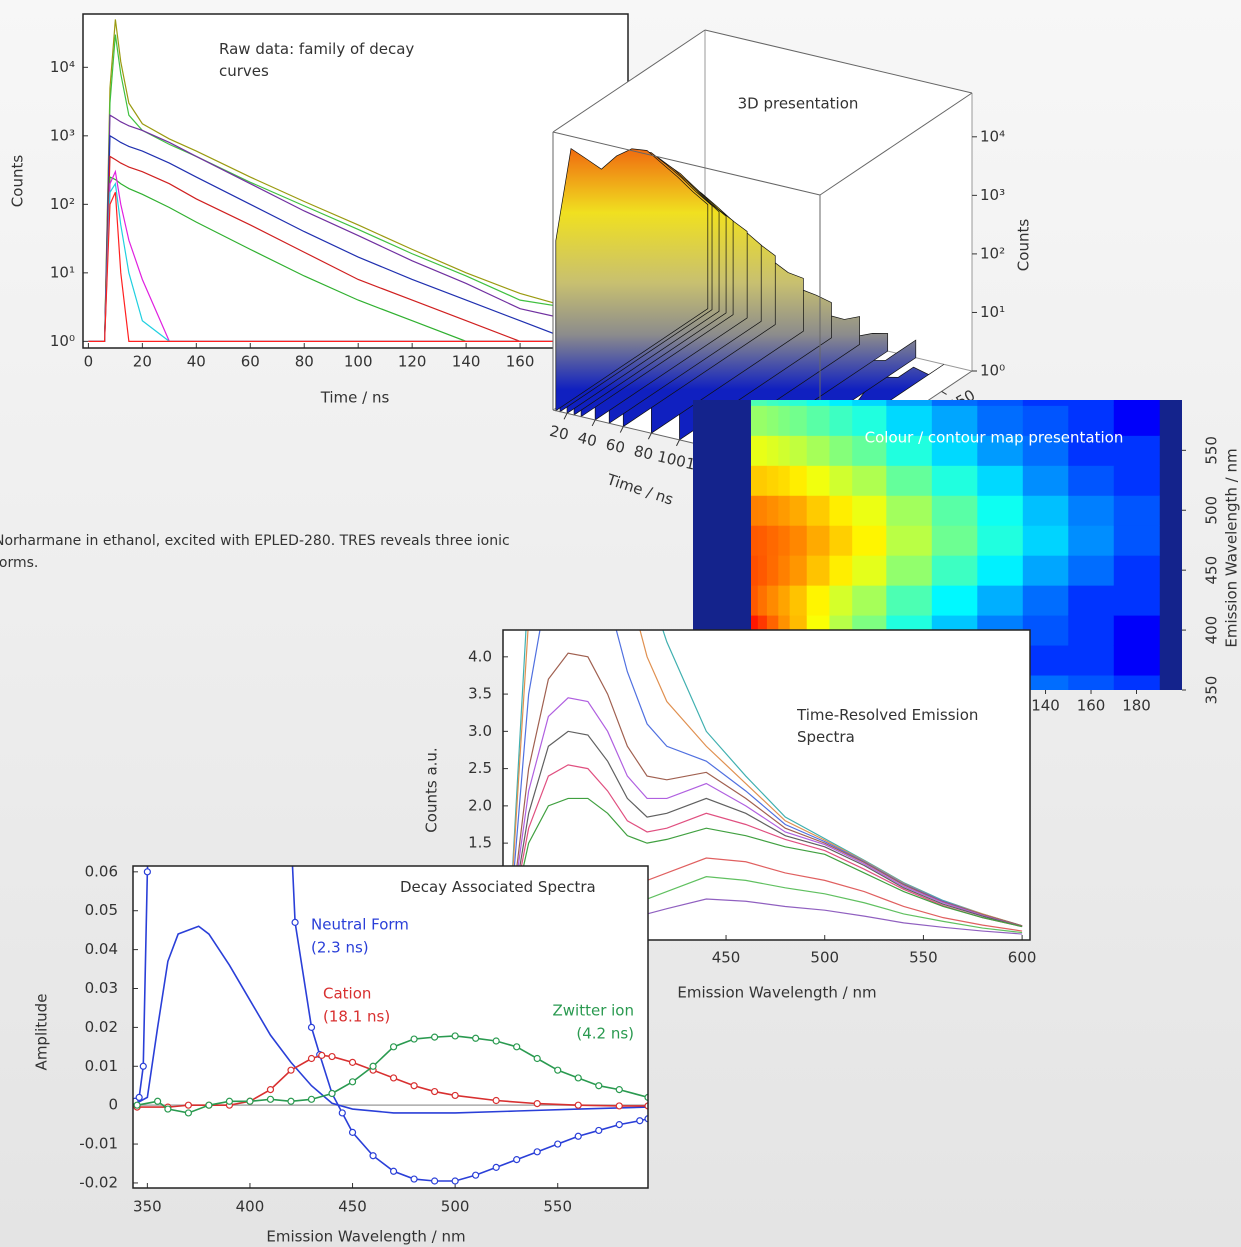 The width and height of the screenshot is (1241, 1247). Describe the element at coordinates (1022, 958) in the screenshot. I see `x-tick-label: 600` at that location.